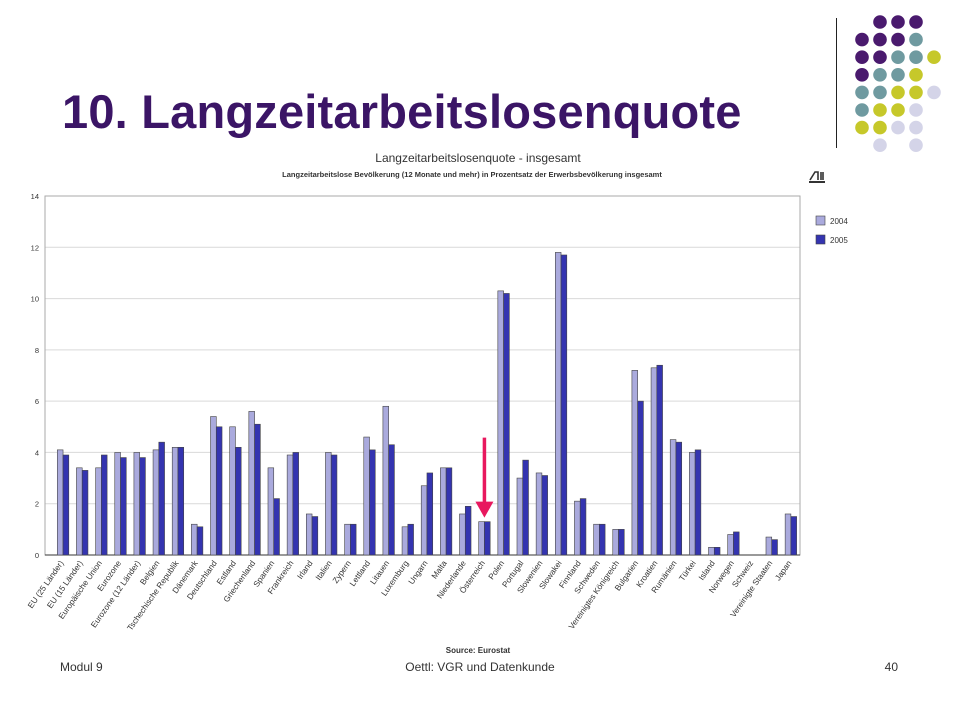 This screenshot has height=720, width=960. I want to click on title-divider, so click(836, 83).